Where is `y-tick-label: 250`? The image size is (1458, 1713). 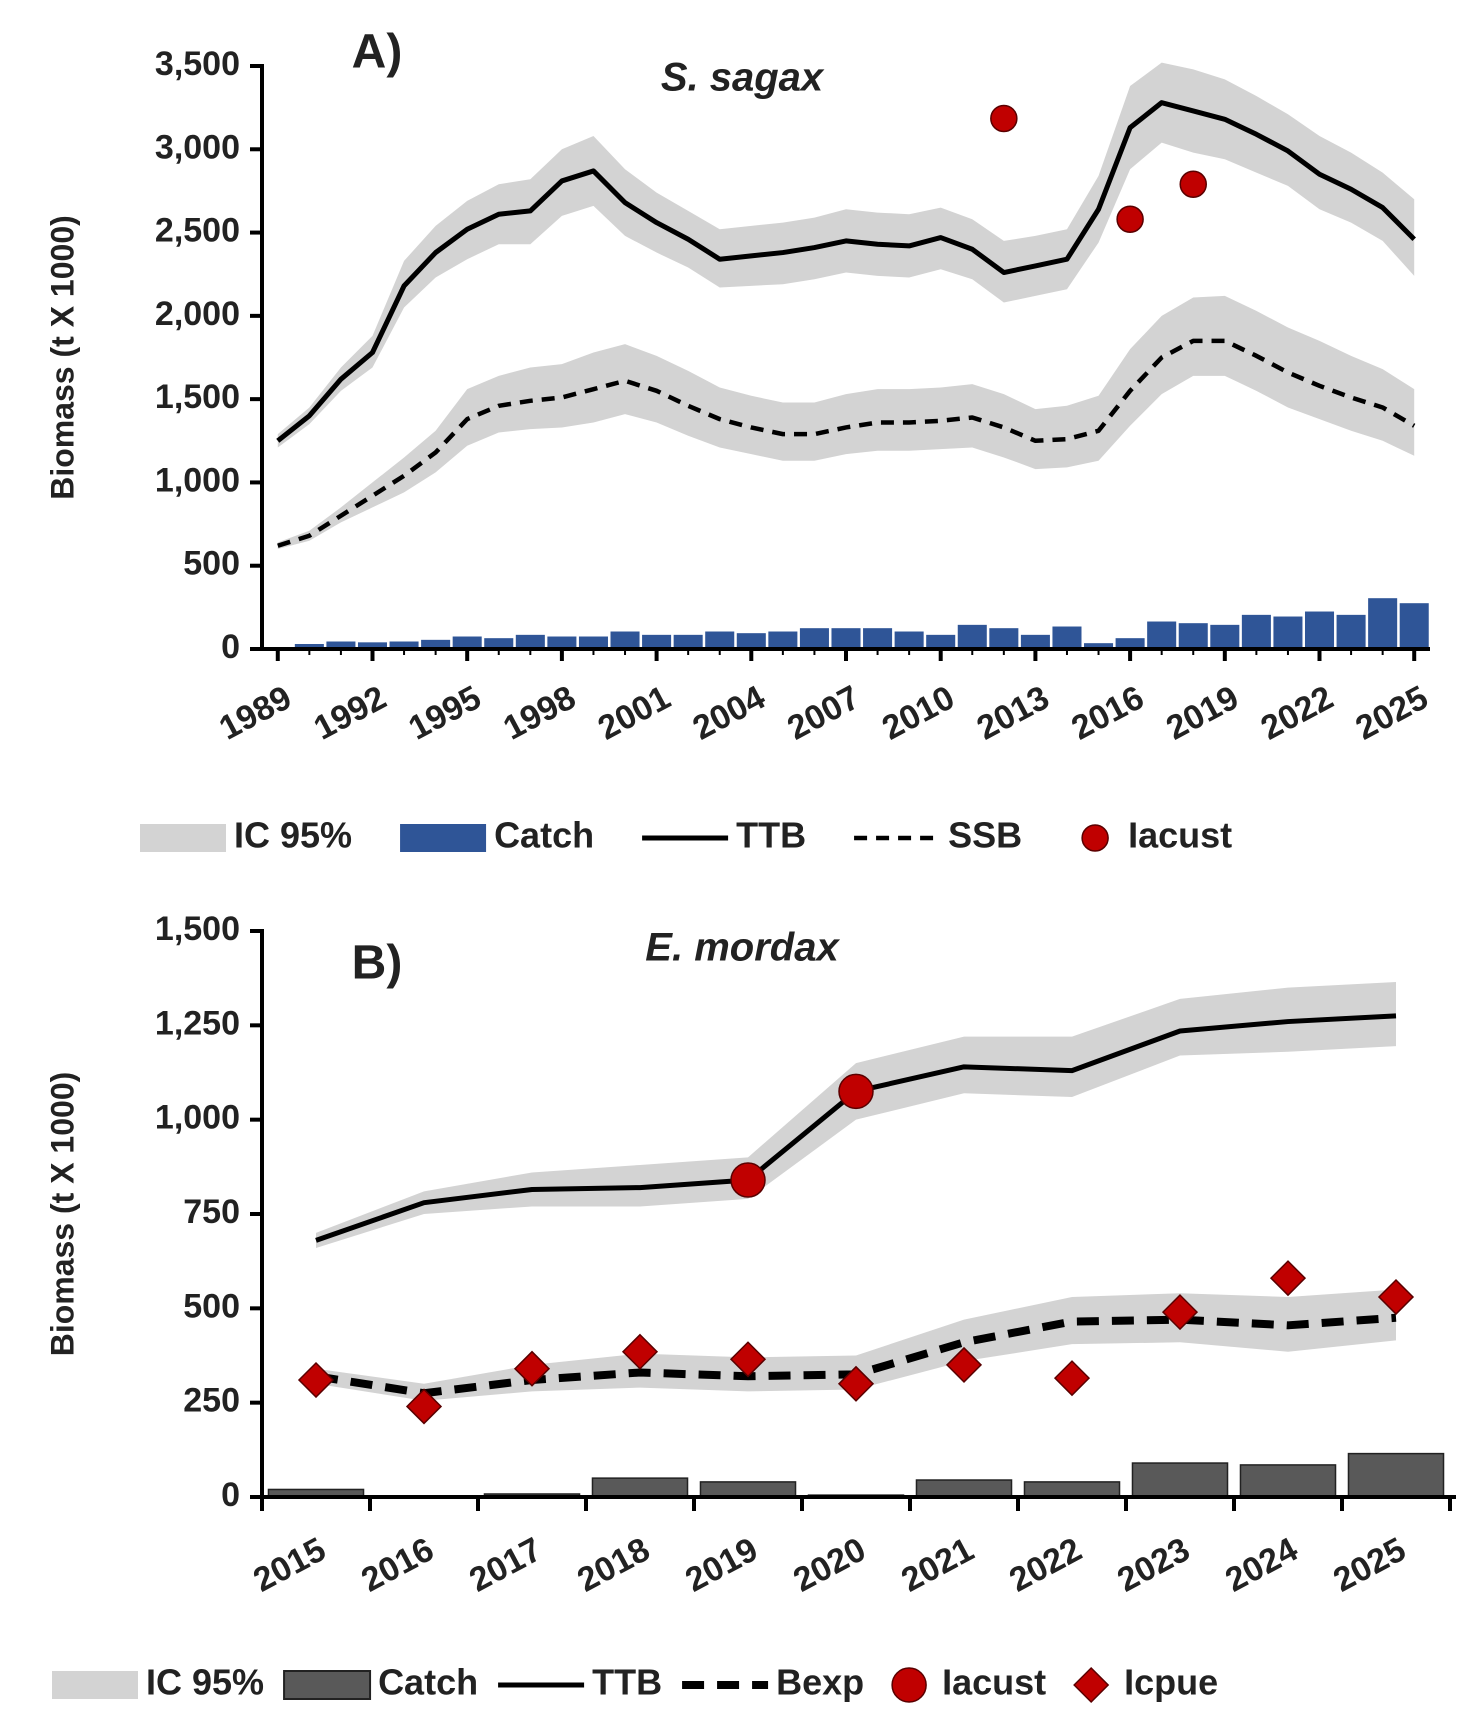 y-tick-label: 250 is located at coordinates (211, 1401).